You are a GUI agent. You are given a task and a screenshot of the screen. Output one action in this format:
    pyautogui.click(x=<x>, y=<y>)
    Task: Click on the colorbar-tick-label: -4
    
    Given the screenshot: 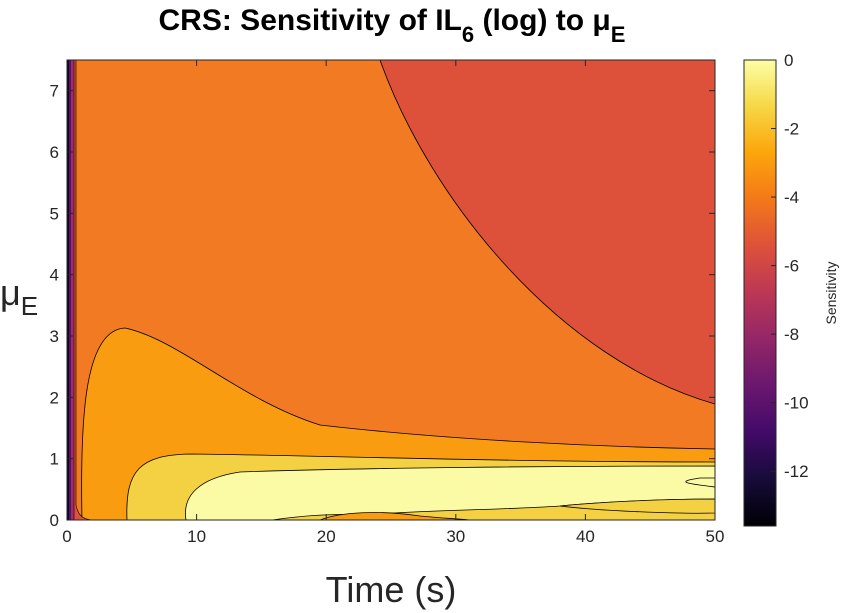 What is the action you would take?
    pyautogui.click(x=791, y=197)
    